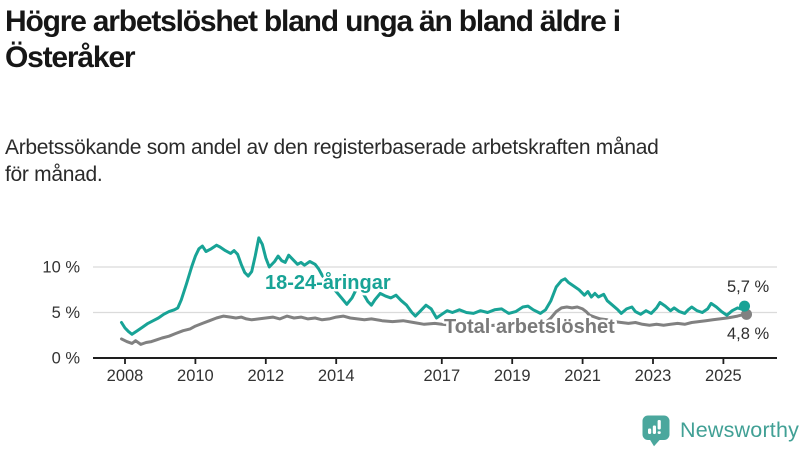 The height and width of the screenshot is (450, 800). I want to click on x-tick-label: 2010, so click(195, 376).